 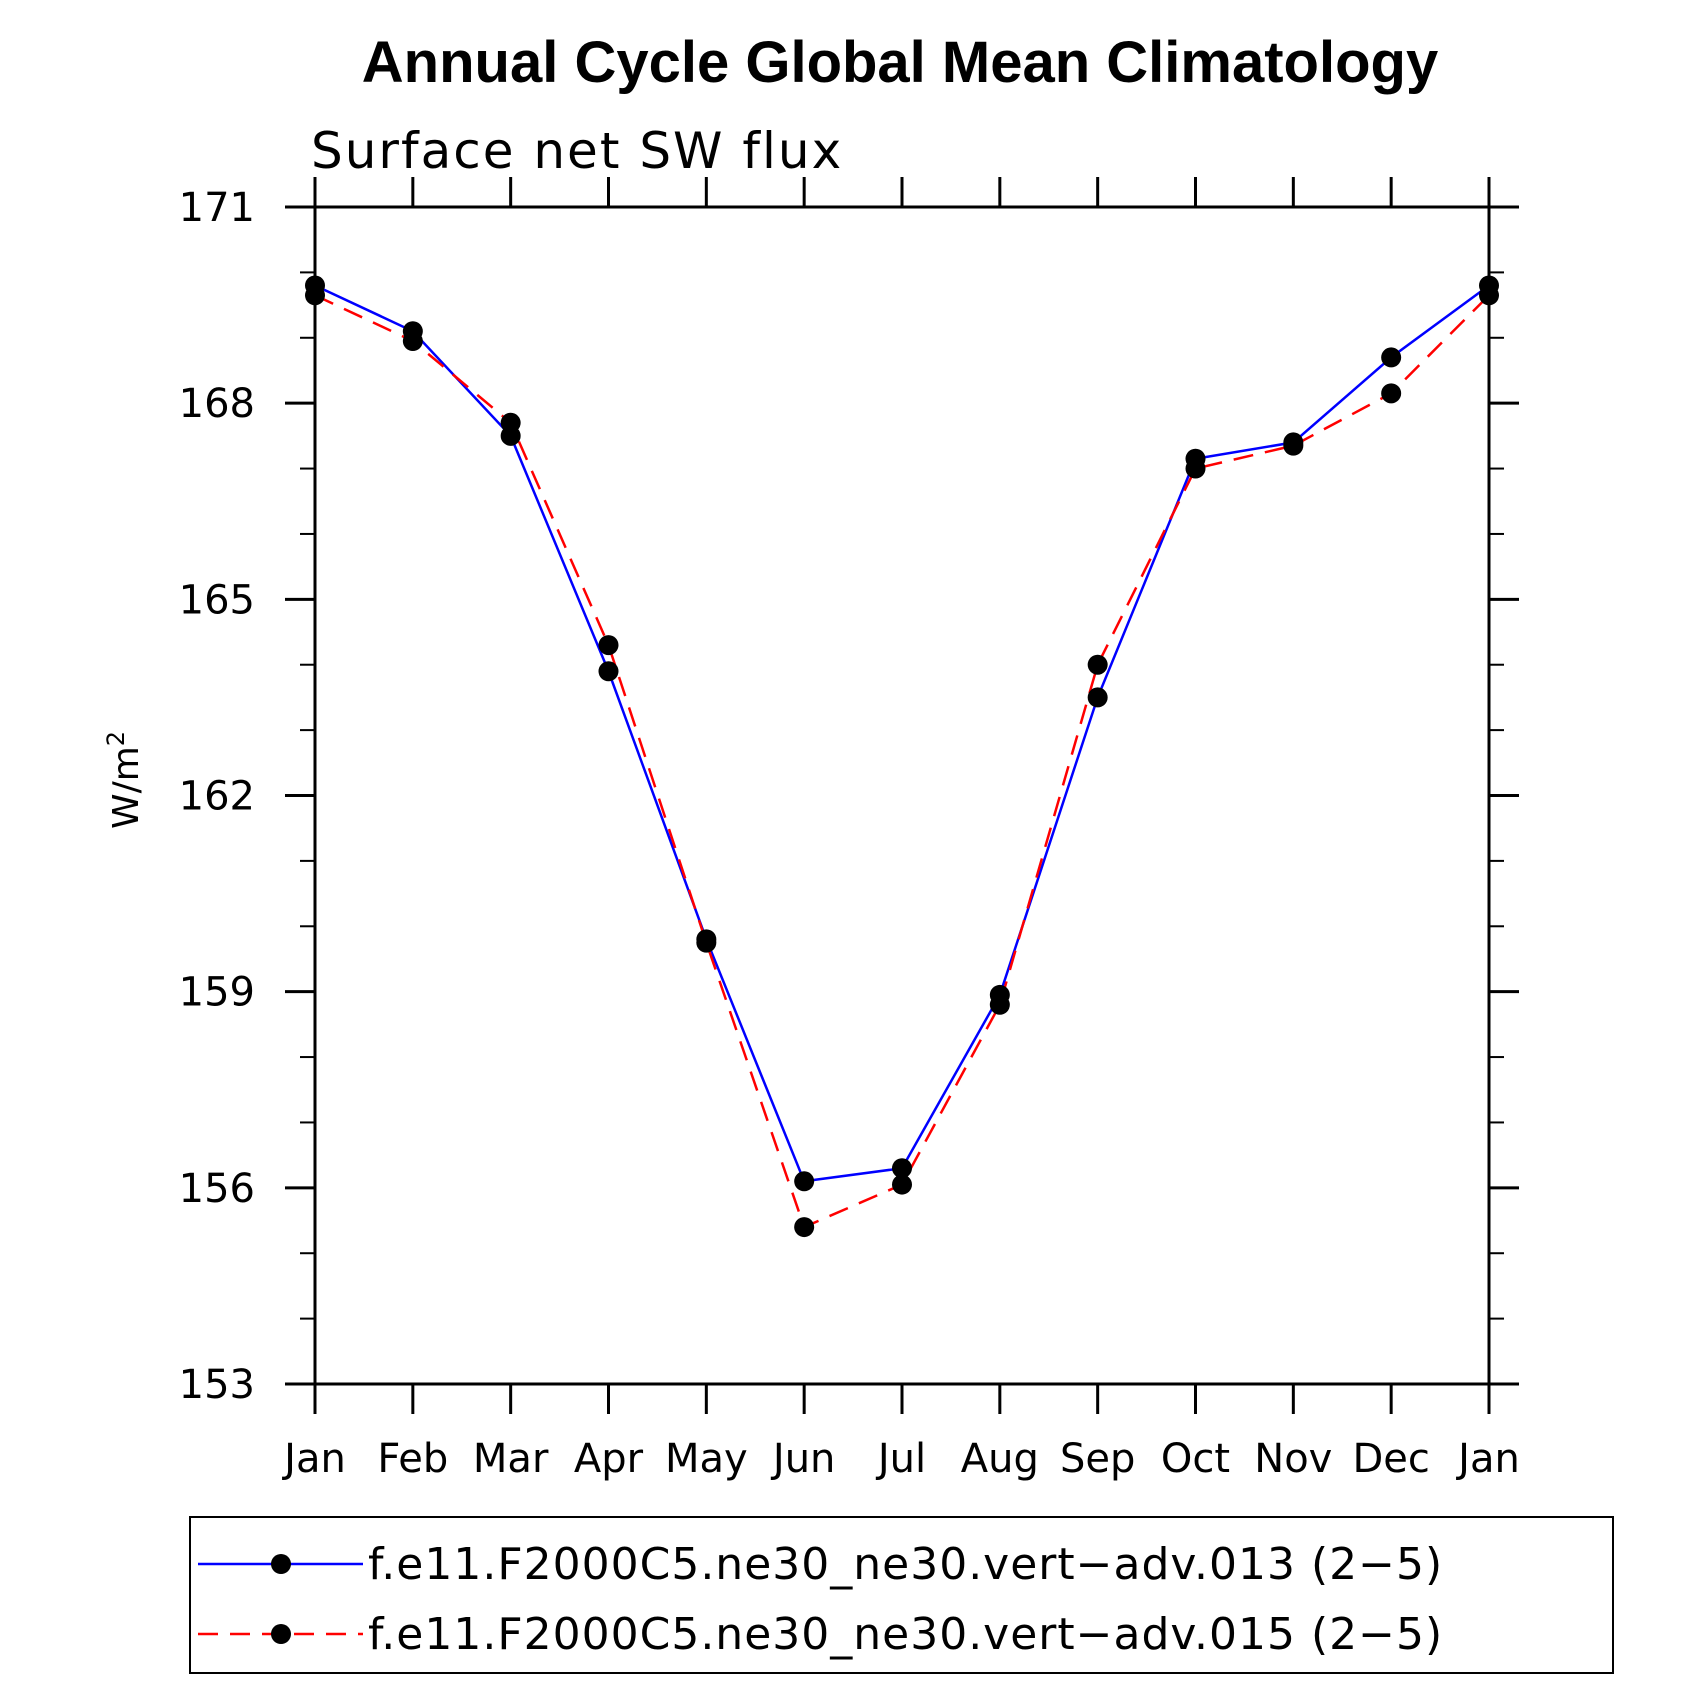 I want to click on x-tick-label: Feb, so click(x=412, y=1459).